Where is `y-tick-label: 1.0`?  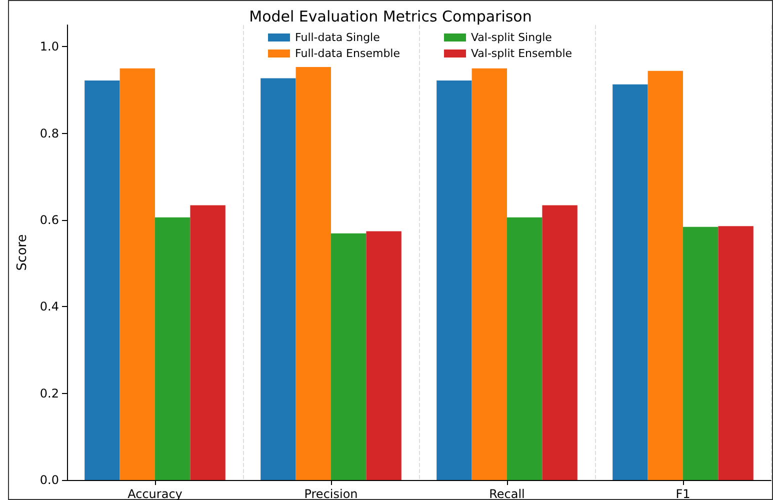
y-tick-label: 1.0 is located at coordinates (49, 47).